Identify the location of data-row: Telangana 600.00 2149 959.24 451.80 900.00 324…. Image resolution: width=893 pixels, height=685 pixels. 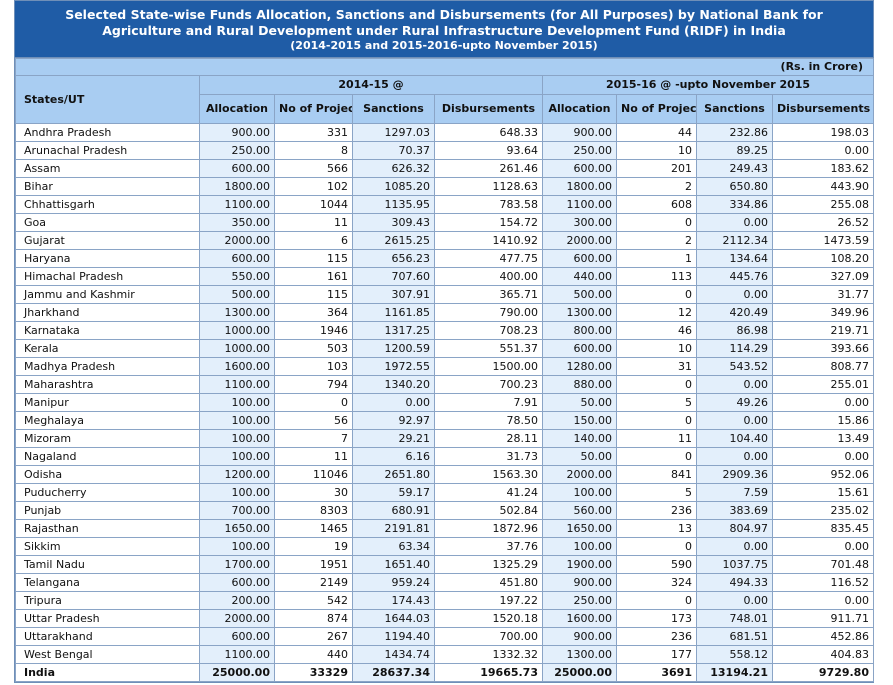
(444, 582).